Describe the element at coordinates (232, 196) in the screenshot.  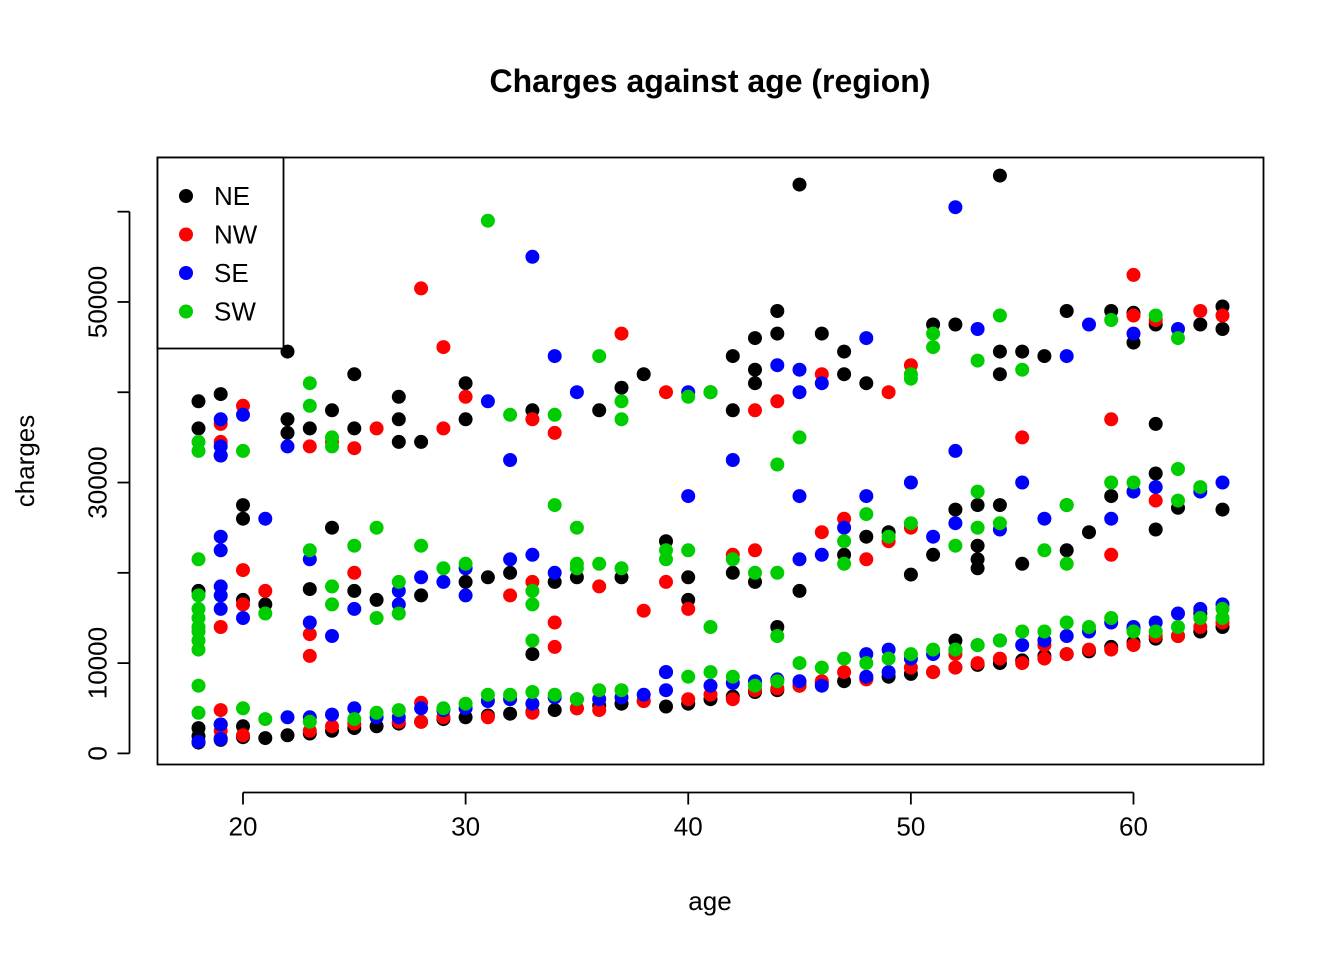
I see `legend-label-ne: NE` at that location.